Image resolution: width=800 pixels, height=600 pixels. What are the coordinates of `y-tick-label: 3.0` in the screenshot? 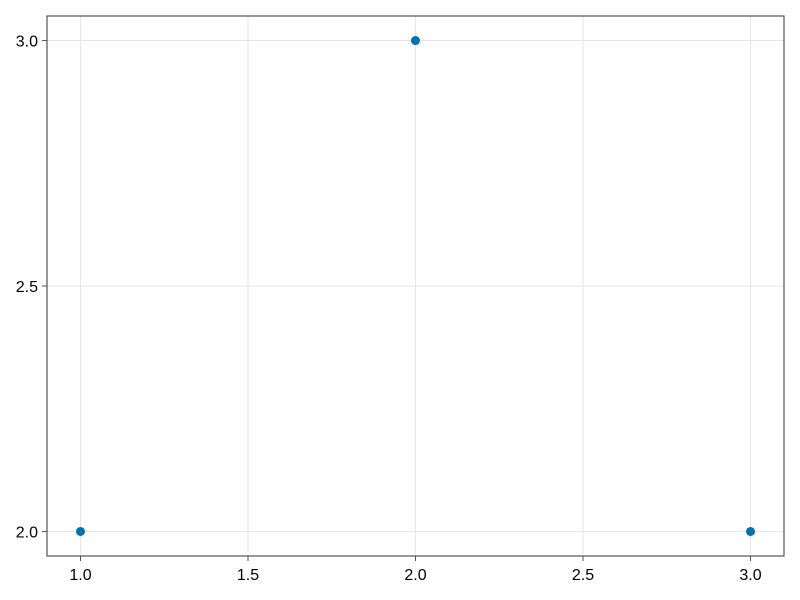 It's located at (27, 42).